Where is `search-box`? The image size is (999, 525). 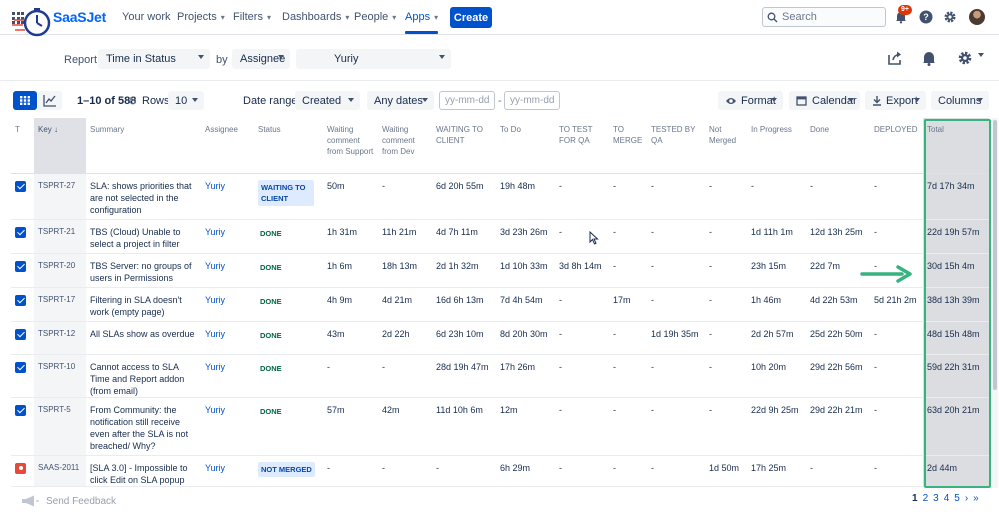 search-box is located at coordinates (824, 17).